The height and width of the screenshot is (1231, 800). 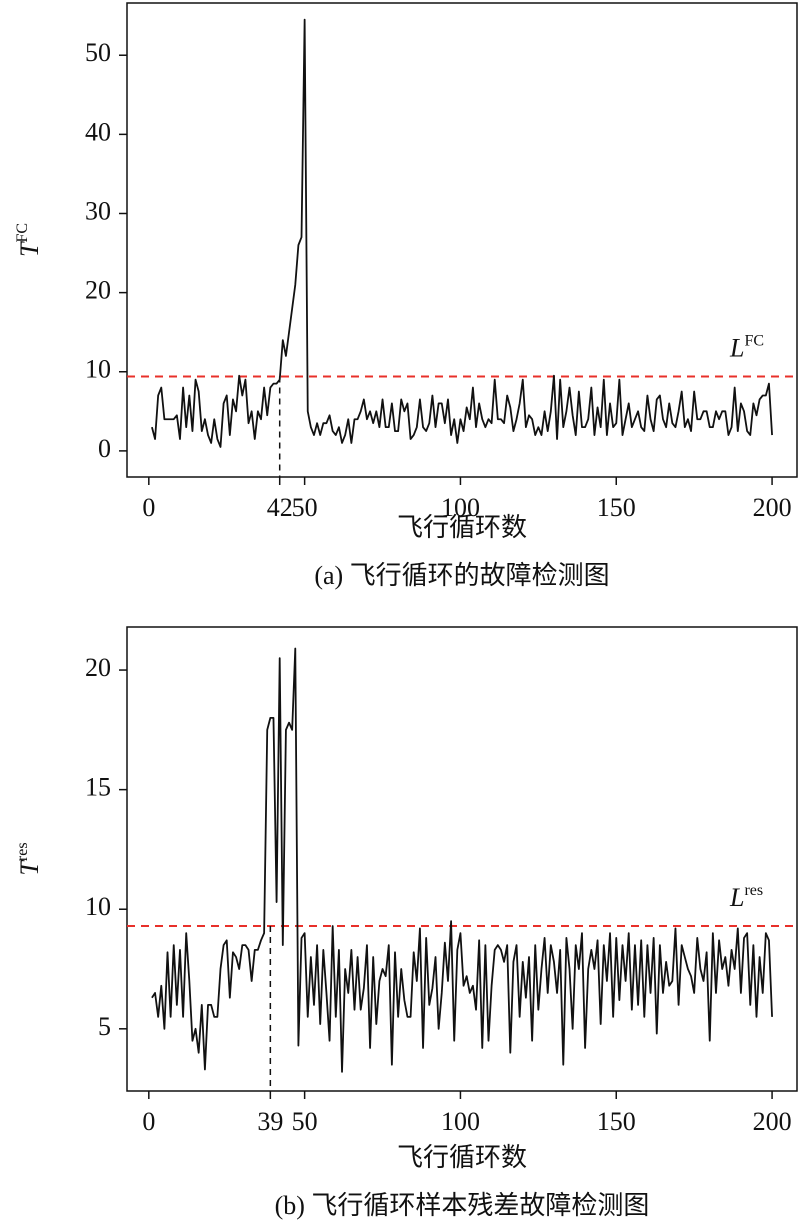 I want to click on threshold-label-sup: res, so click(x=753, y=890).